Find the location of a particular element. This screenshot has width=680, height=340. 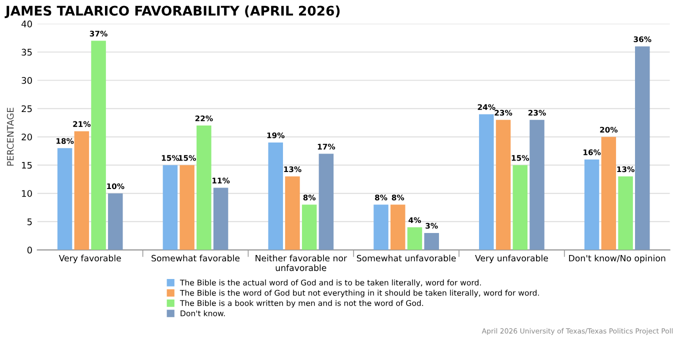

y-tick-label: 0 is located at coordinates (29, 250).